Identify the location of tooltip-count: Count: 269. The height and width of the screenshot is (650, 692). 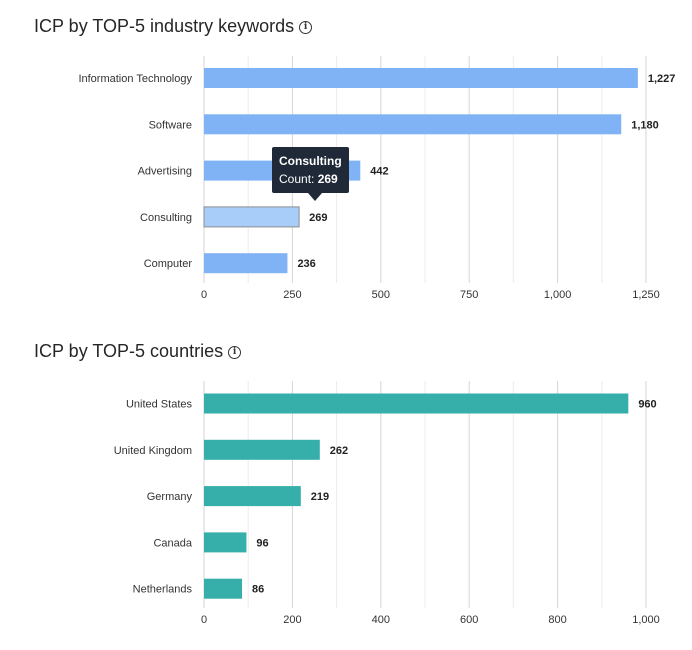
(310, 179).